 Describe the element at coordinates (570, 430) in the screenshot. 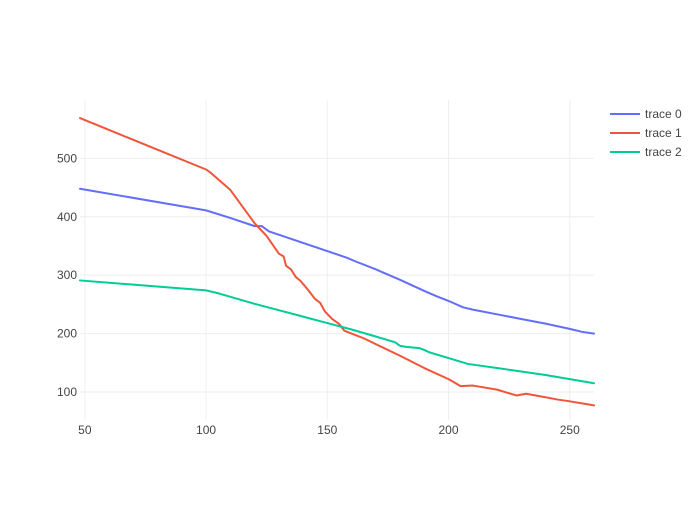

I see `x-tick-label: 250` at that location.